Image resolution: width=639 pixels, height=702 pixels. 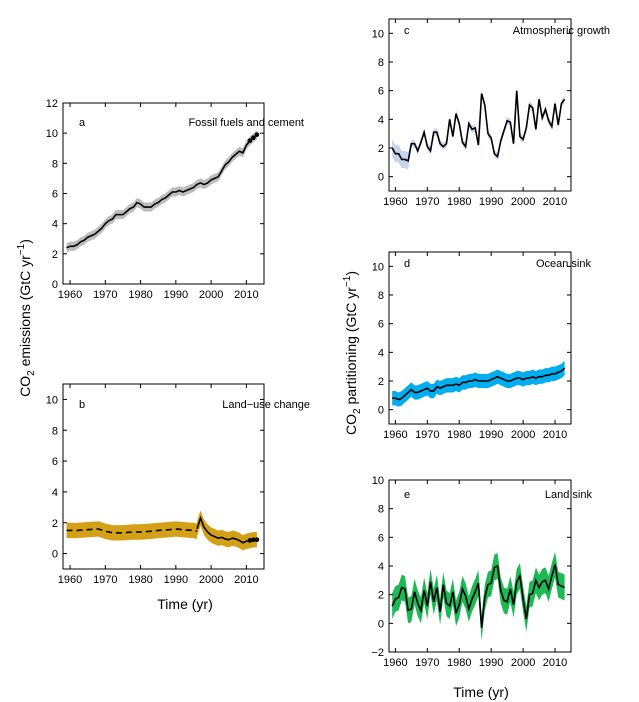 What do you see at coordinates (246, 580) in the screenshot?
I see `x-tick-label-b-2010: 2010` at bounding box center [246, 580].